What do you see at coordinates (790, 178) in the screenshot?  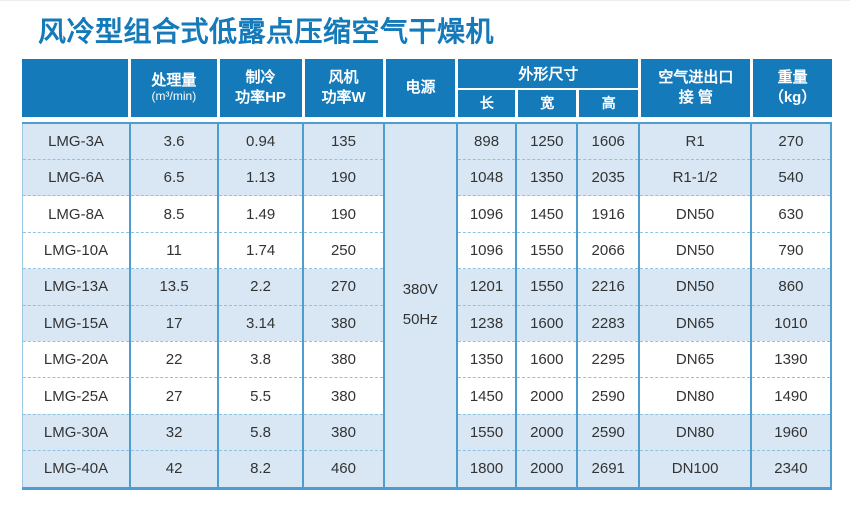 I see `weight-cell: 540` at bounding box center [790, 178].